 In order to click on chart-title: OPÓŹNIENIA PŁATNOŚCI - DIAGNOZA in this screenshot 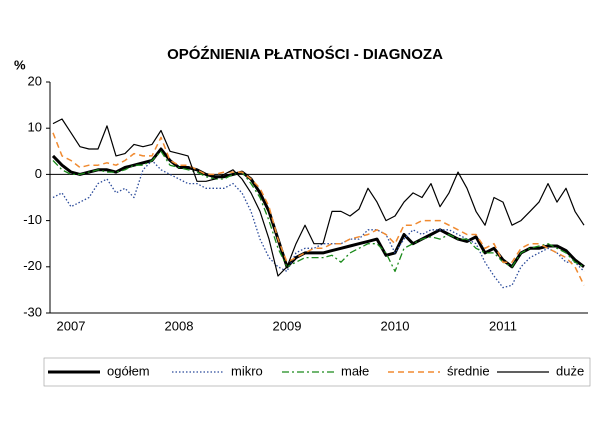, I will do `click(305, 54)`.